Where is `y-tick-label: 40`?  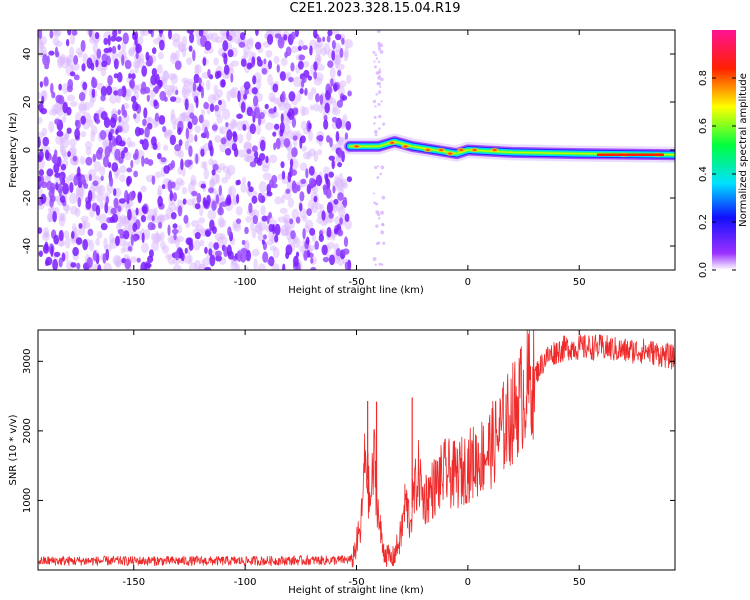 y-tick-label: 40 is located at coordinates (27, 54).